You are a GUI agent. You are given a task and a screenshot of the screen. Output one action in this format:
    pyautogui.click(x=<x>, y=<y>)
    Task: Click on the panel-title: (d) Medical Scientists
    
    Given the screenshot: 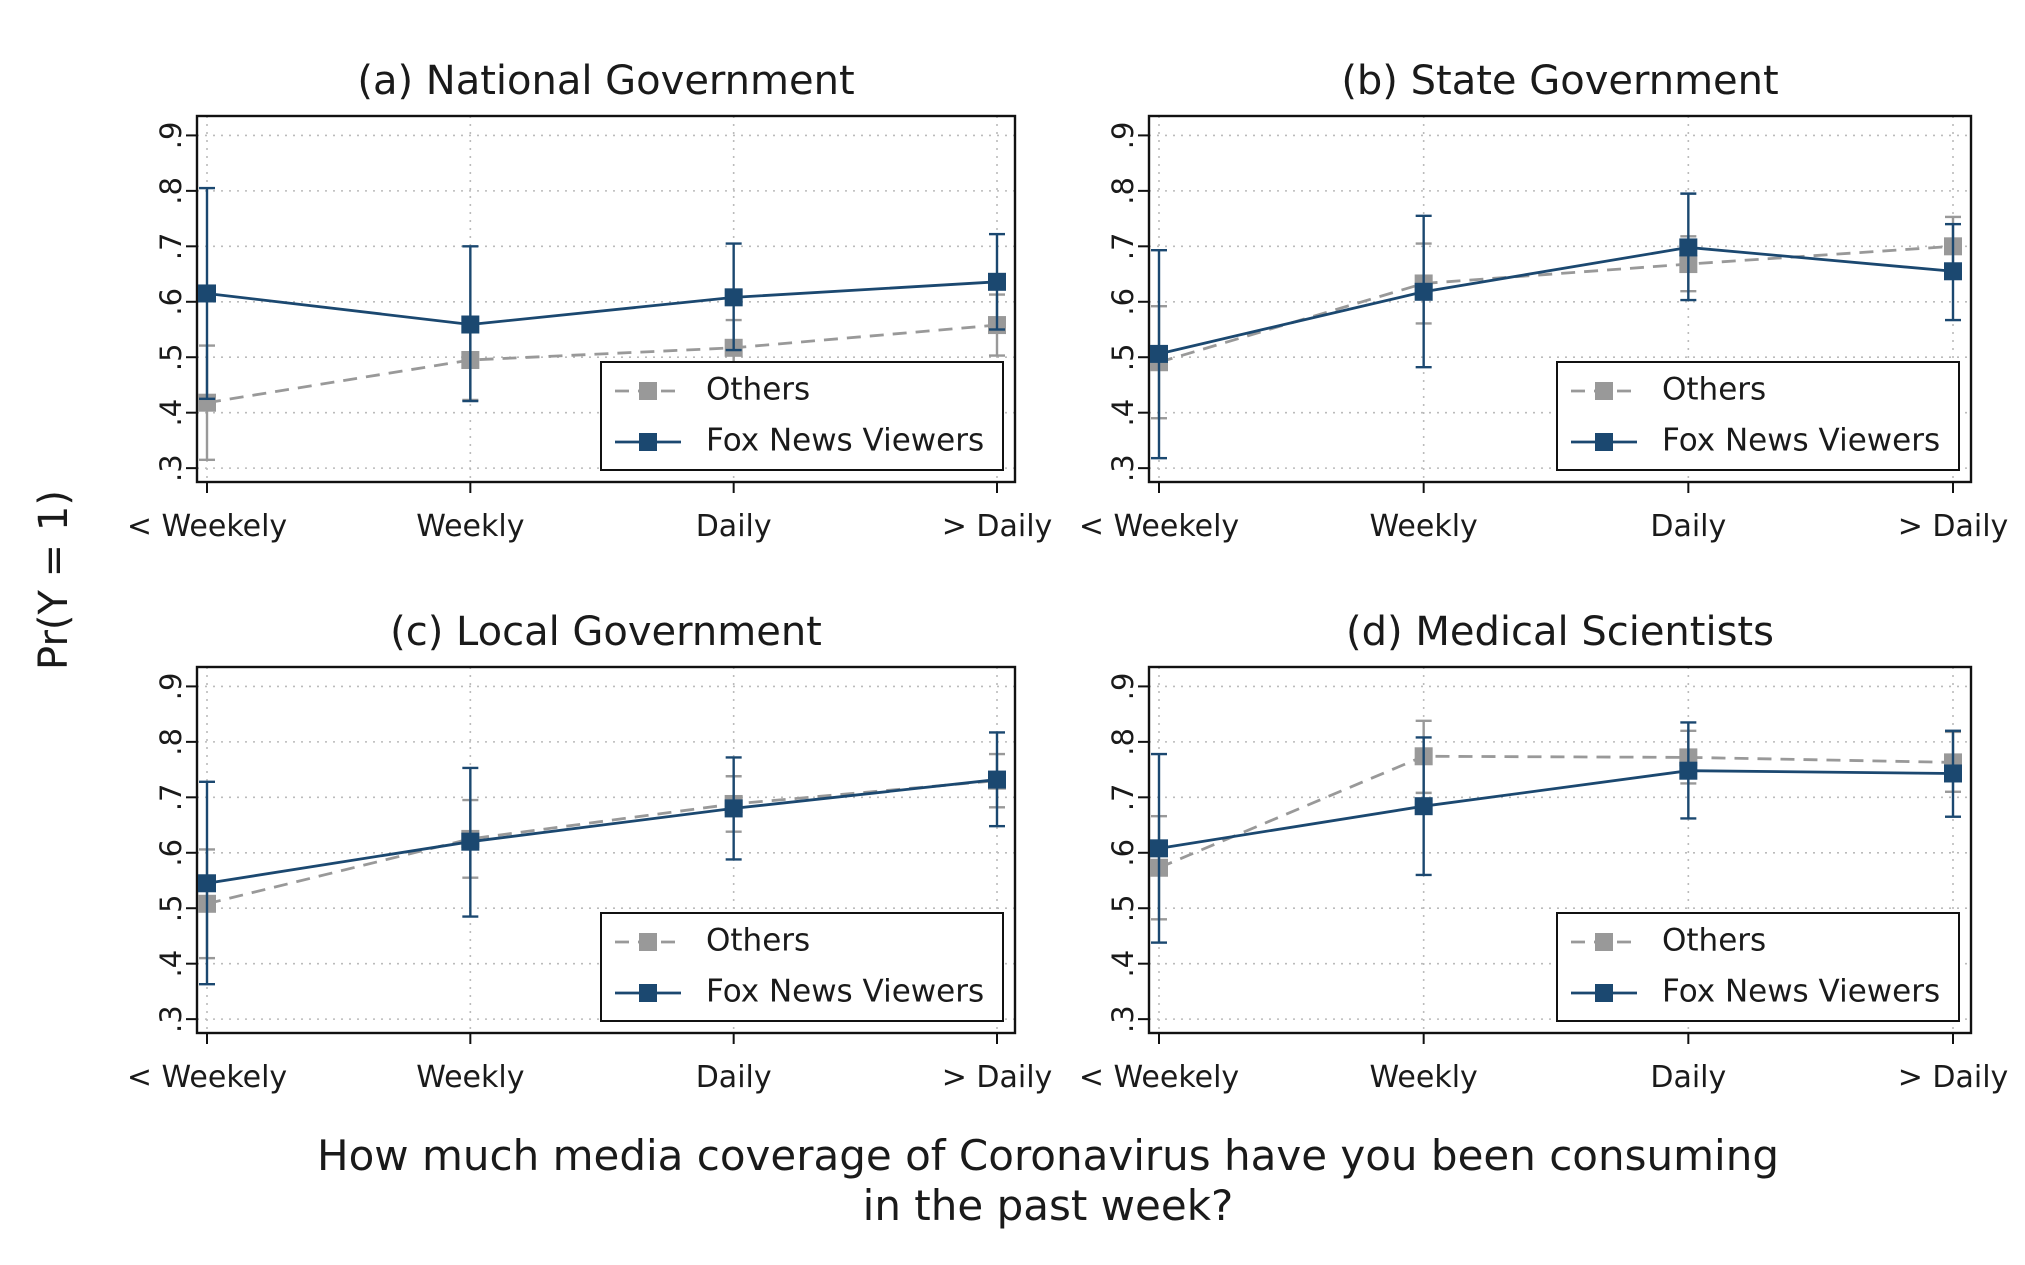 What is the action you would take?
    pyautogui.click(x=1560, y=632)
    